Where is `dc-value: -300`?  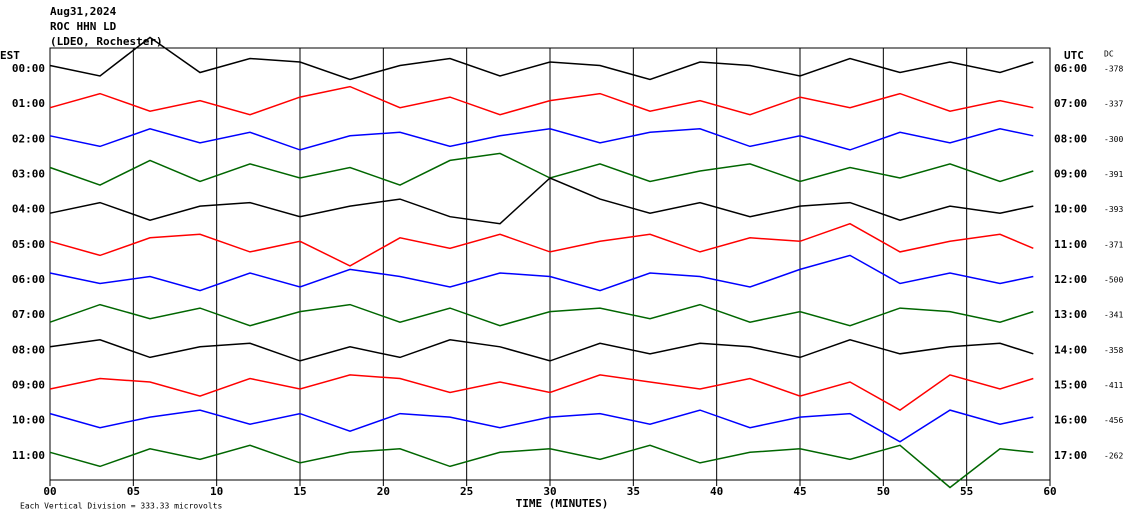 dc-value: -300 is located at coordinates (1113, 139).